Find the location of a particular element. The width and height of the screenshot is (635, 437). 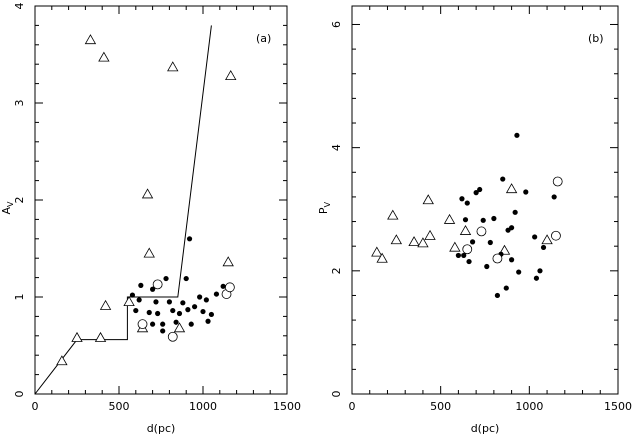

x-tick-label-b: 1000 is located at coordinates (529, 406).